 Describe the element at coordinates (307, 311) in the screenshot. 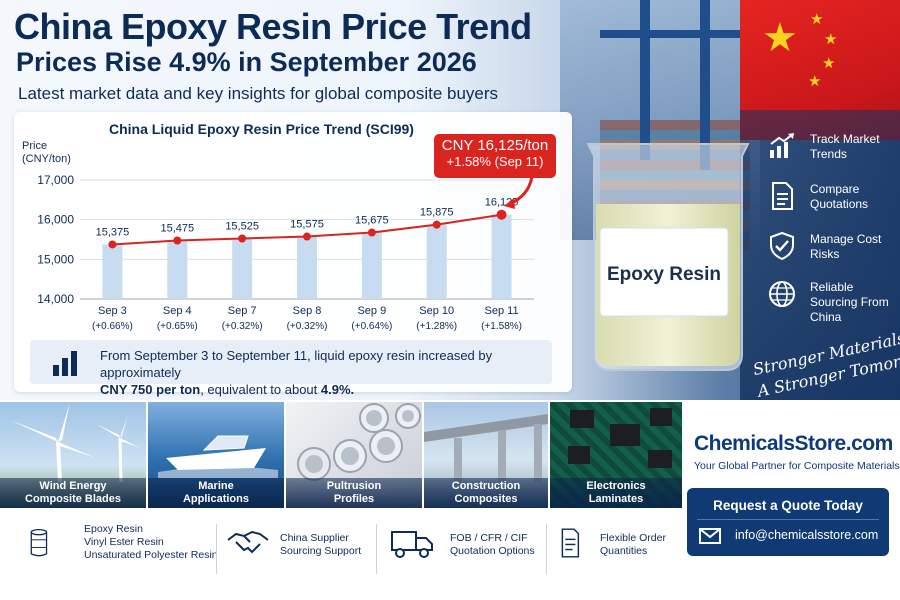

I see `x-tick-label: Sep 8` at that location.